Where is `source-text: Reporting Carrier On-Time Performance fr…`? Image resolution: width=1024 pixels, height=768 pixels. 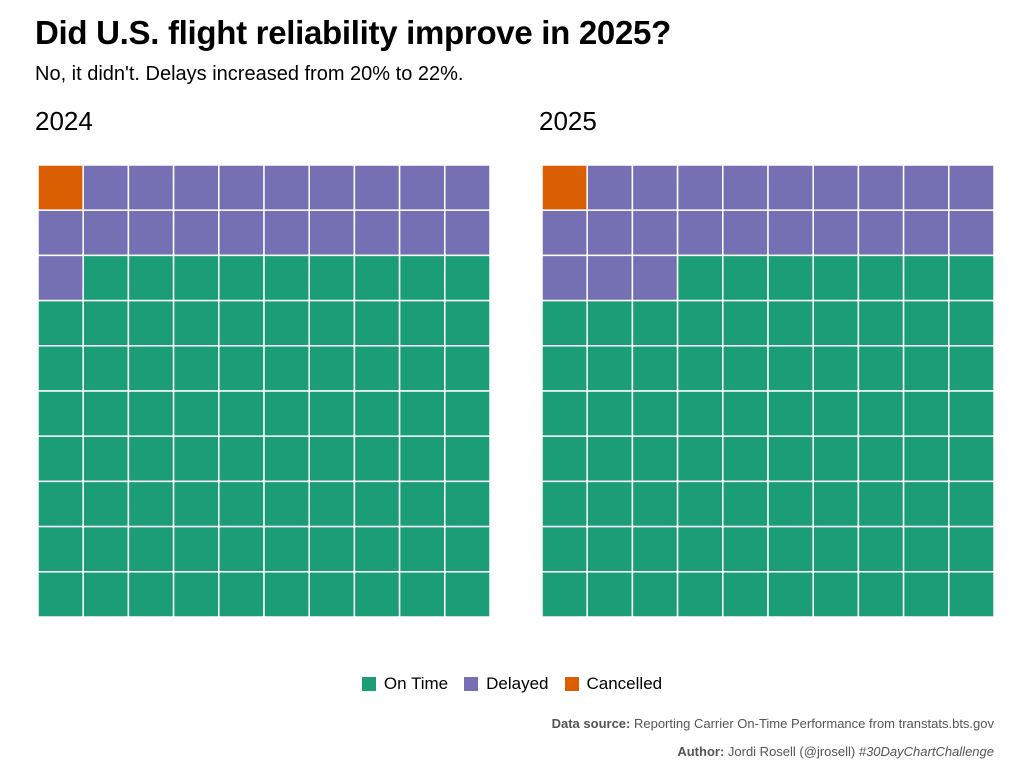
source-text: Reporting Carrier On-Time Performance fr… is located at coordinates (812, 723).